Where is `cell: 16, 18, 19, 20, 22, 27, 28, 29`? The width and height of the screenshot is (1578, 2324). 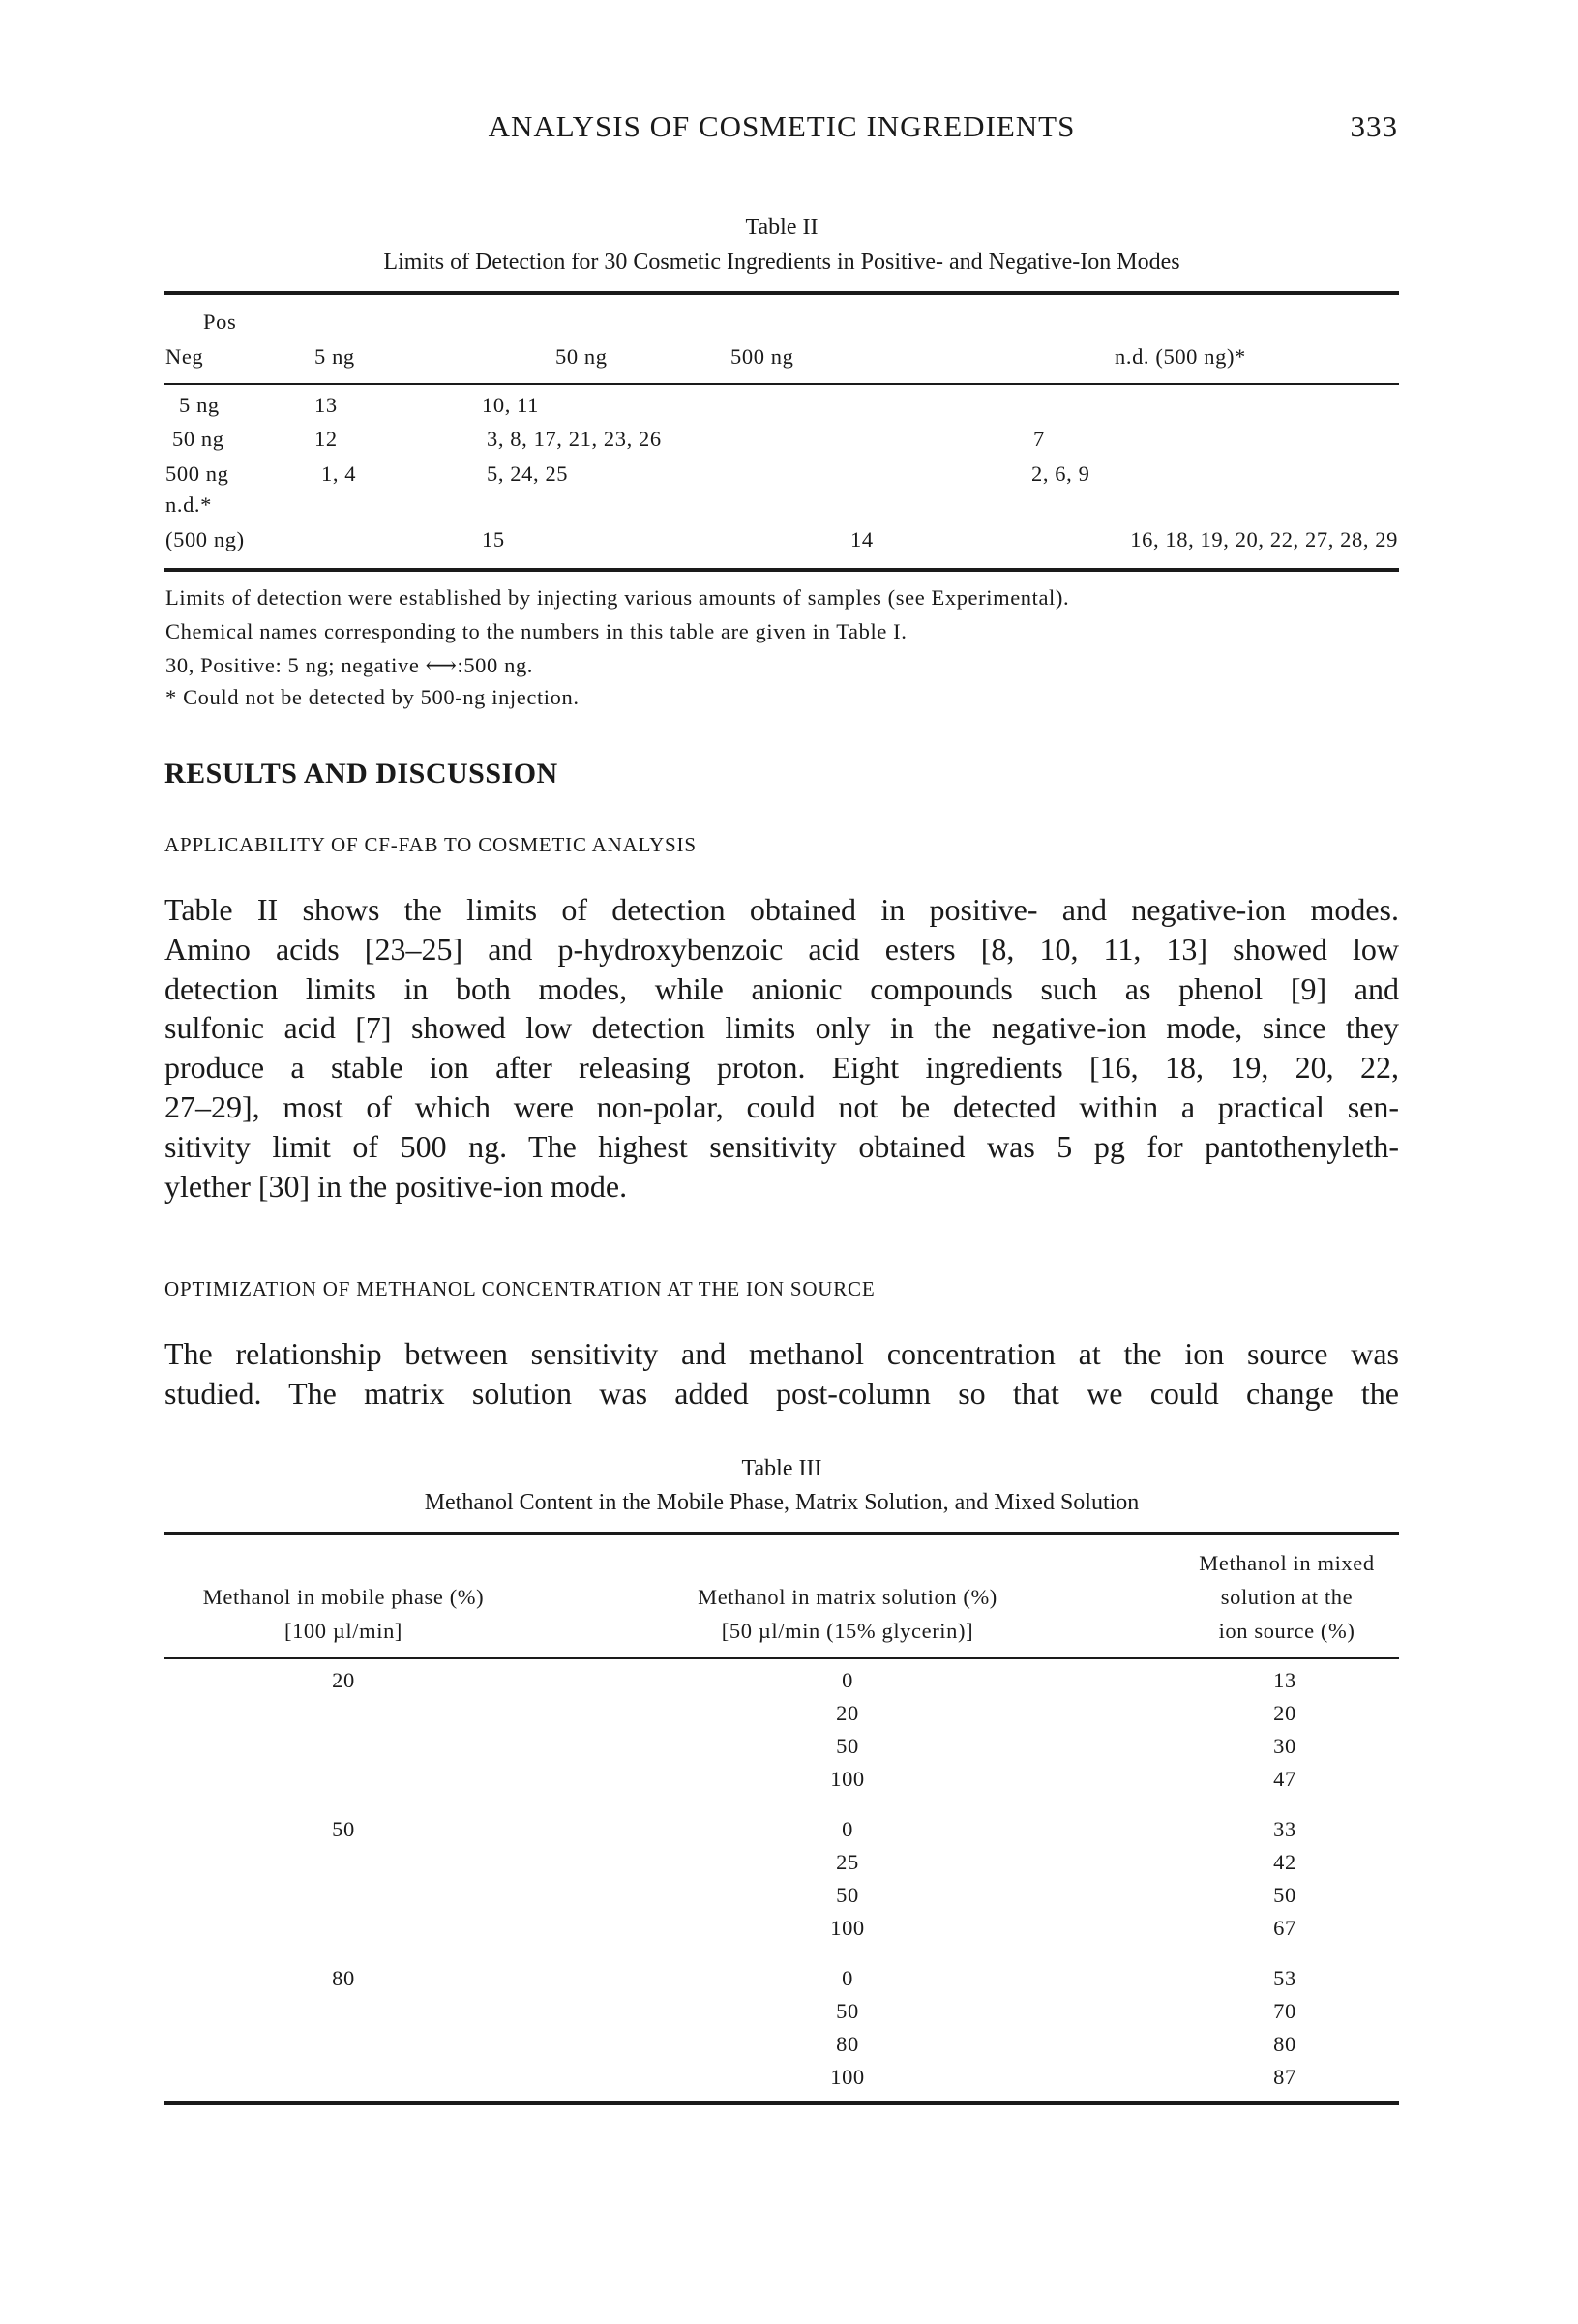
cell: 16, 18, 19, 20, 22, 27, 28, 29 is located at coordinates (1264, 539).